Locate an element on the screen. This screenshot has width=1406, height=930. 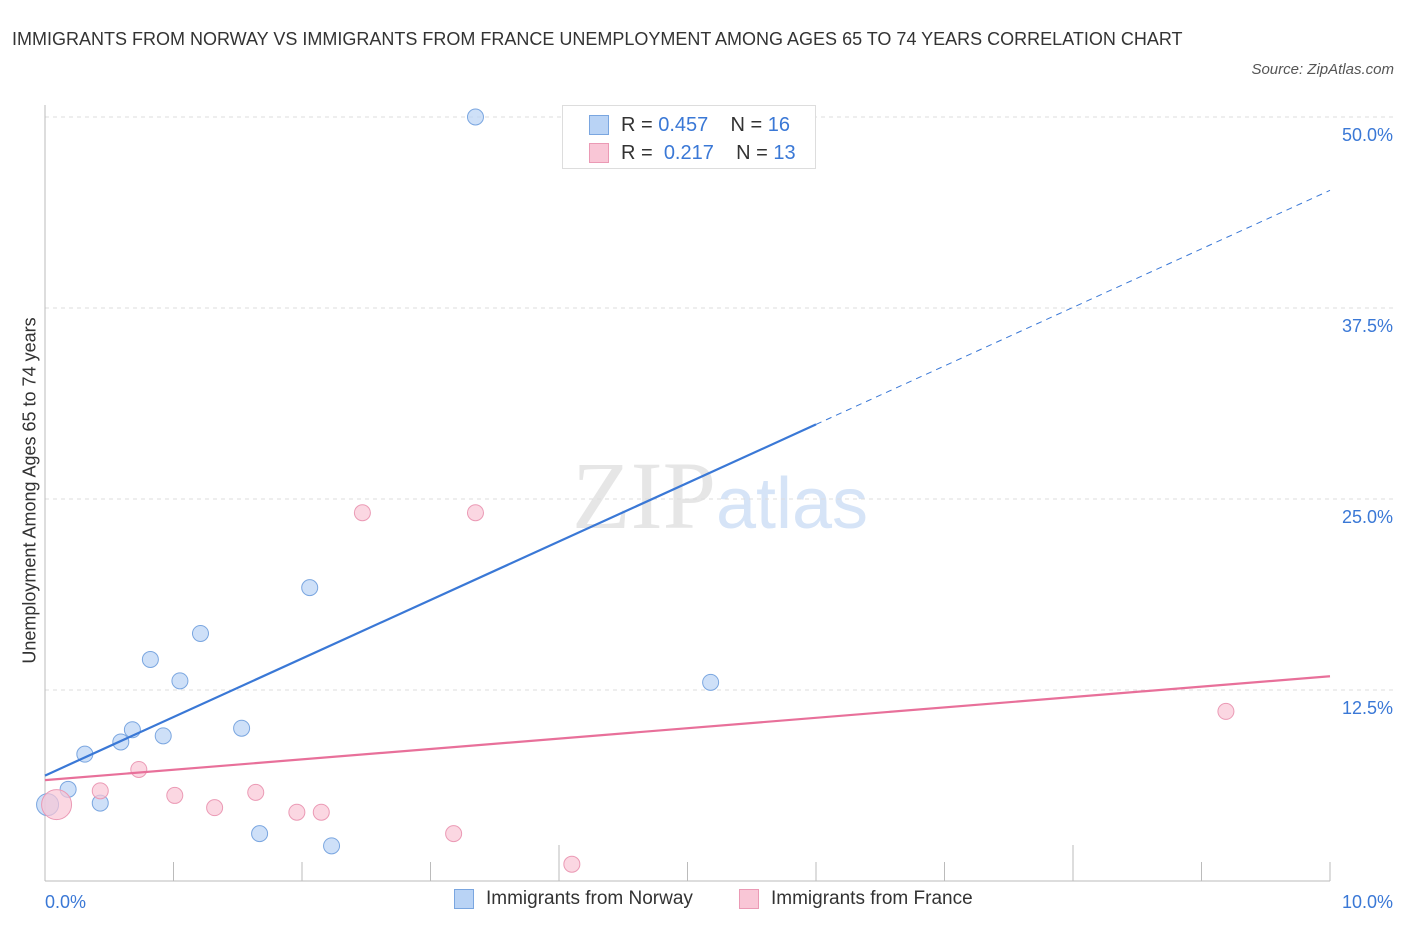
x-tick-label: 10.0% is located at coordinates (1367, 902).